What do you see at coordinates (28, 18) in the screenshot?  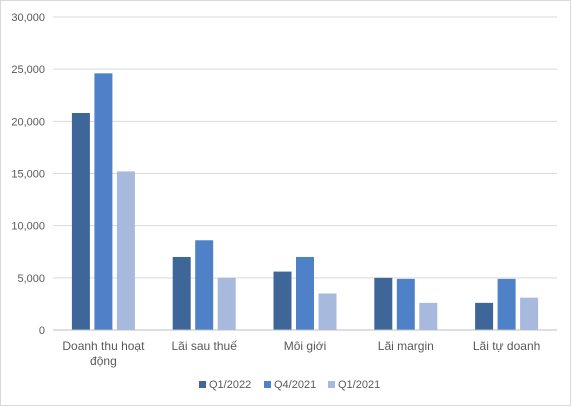 I see `y-tick-label: 30,000` at bounding box center [28, 18].